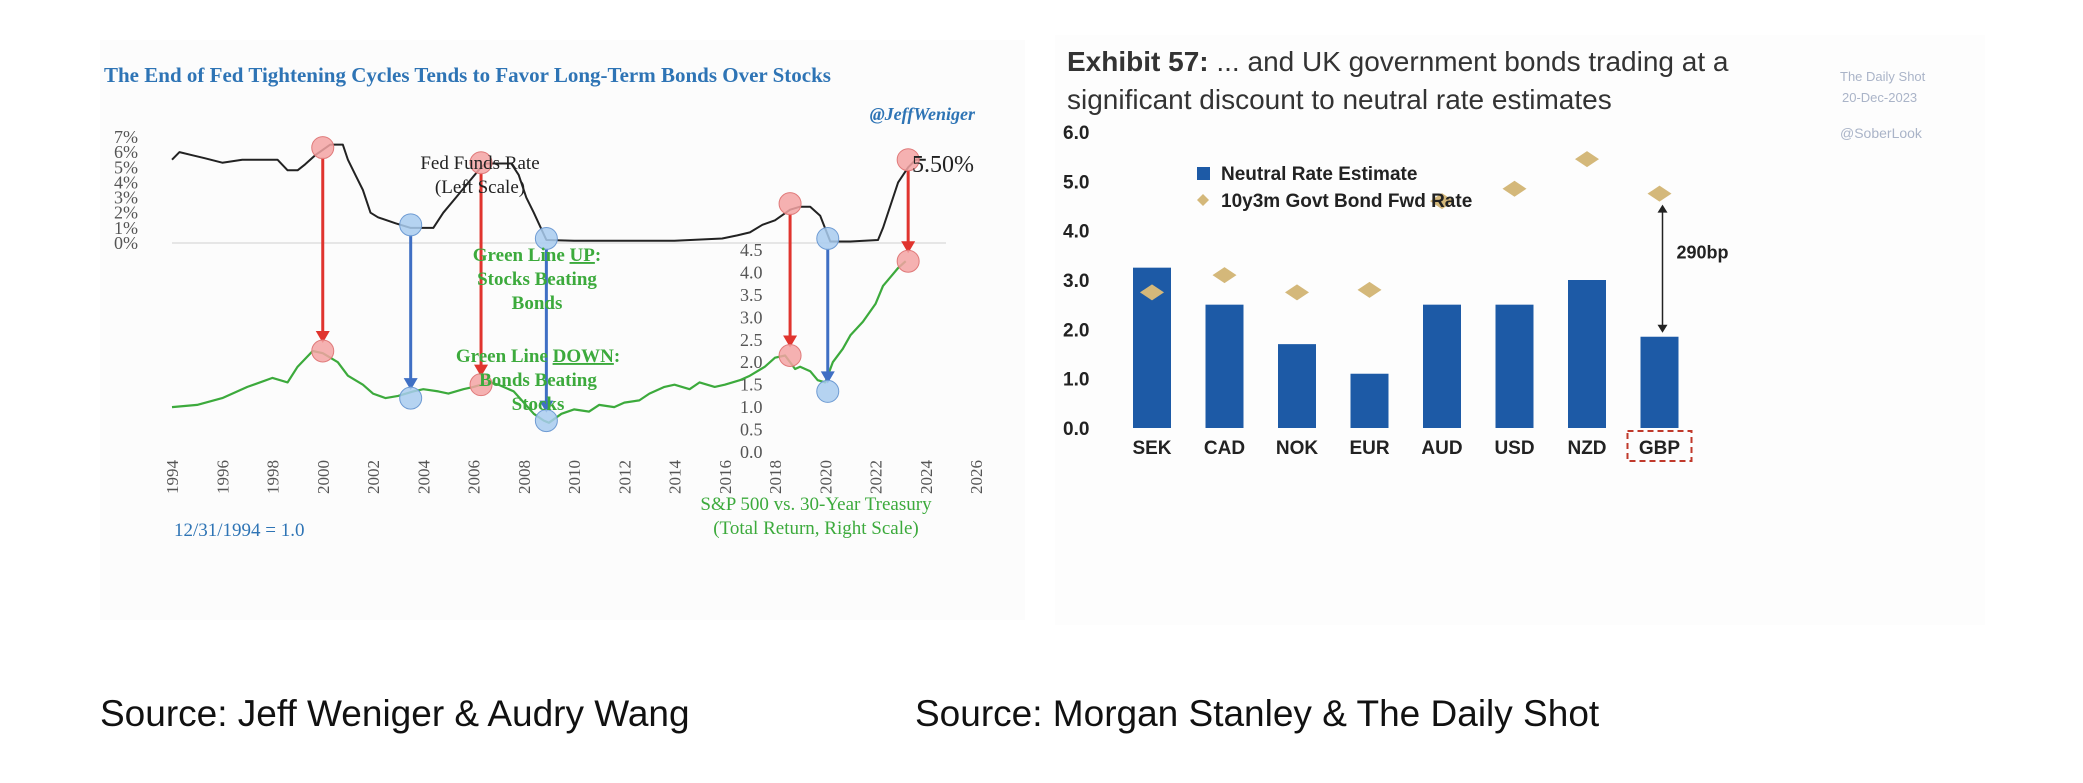  I want to click on highlight-box-gbp, so click(1659, 446).